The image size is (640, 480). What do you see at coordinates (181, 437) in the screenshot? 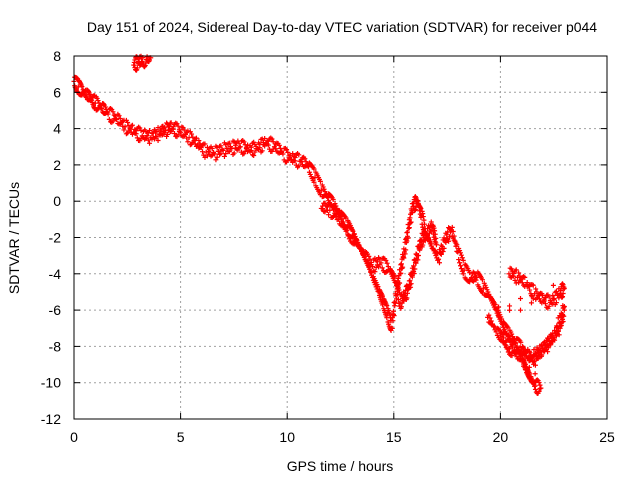
I see `x-tick-label: 5` at bounding box center [181, 437].